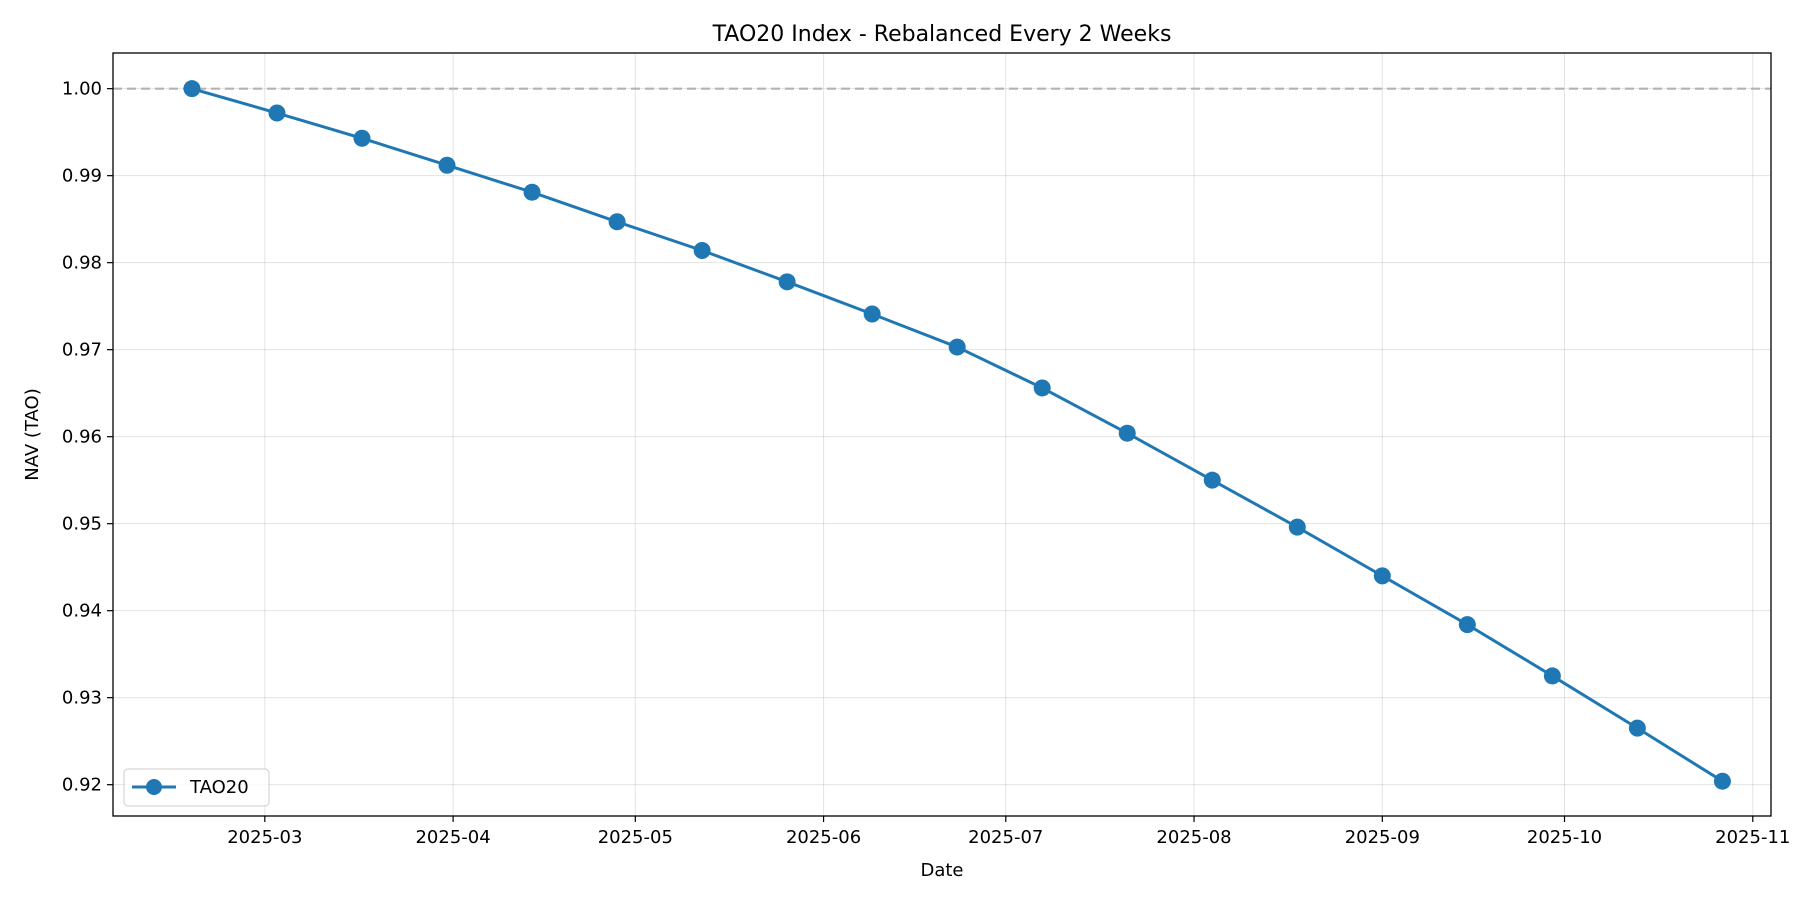  Describe the element at coordinates (1005, 837) in the screenshot. I see `x-tick-label: 2025-07` at that location.